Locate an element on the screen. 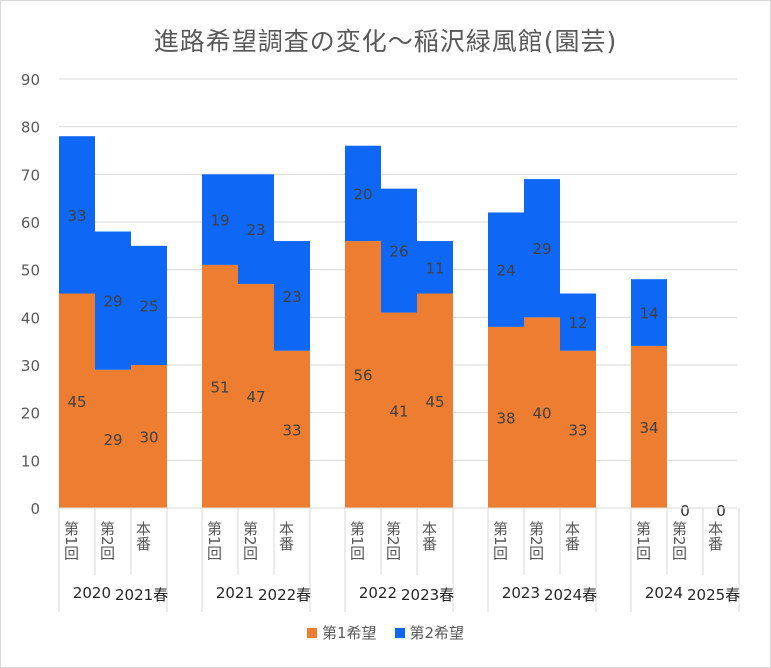 This screenshot has height=668, width=771. x-group-label: 2021 is located at coordinates (235, 593).